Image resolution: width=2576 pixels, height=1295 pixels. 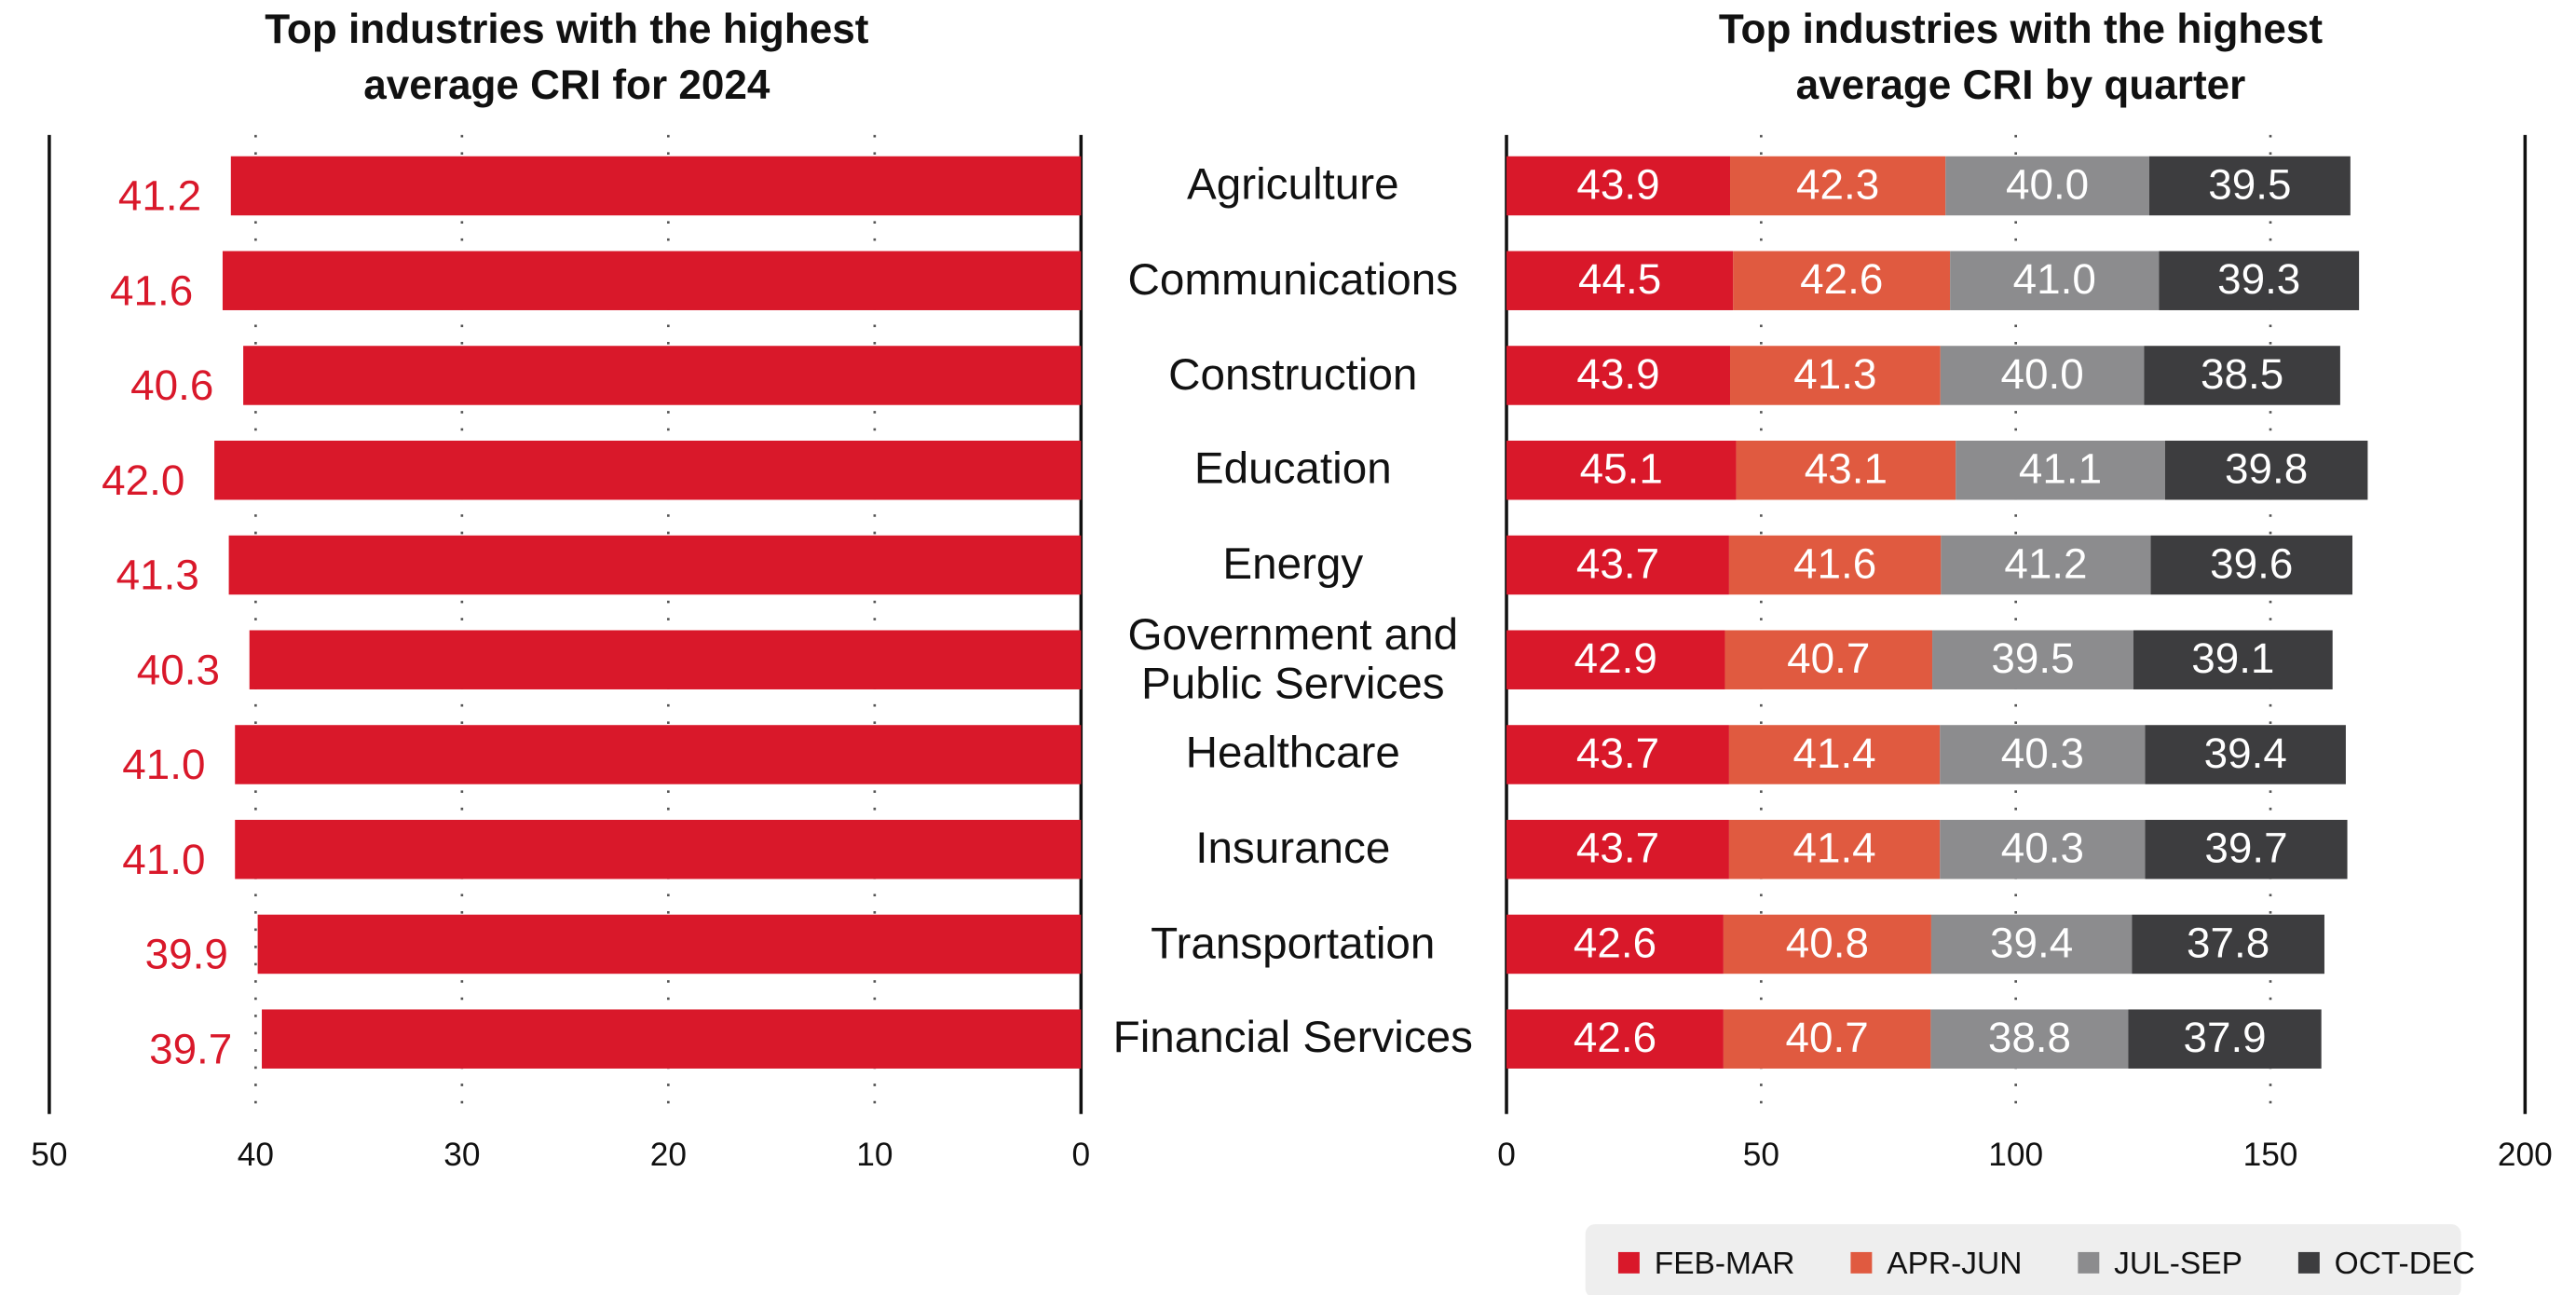 I want to click on category-label: Communications, so click(x=1293, y=279).